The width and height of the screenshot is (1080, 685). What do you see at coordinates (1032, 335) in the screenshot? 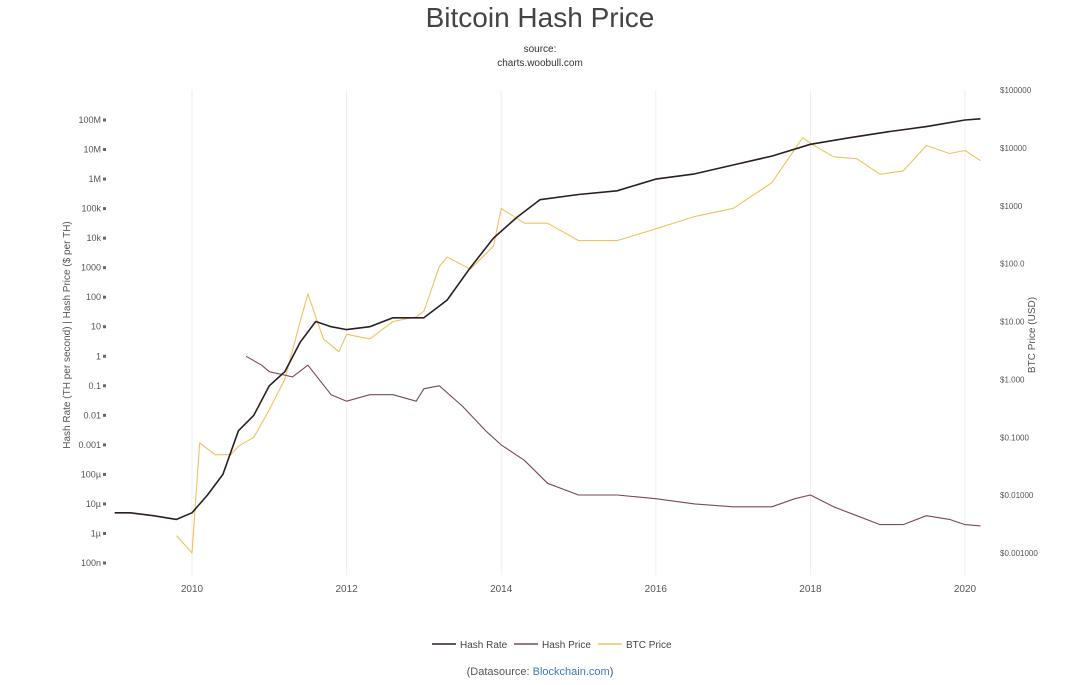
I see `right-axis-title: BTC Price (USD)` at bounding box center [1032, 335].